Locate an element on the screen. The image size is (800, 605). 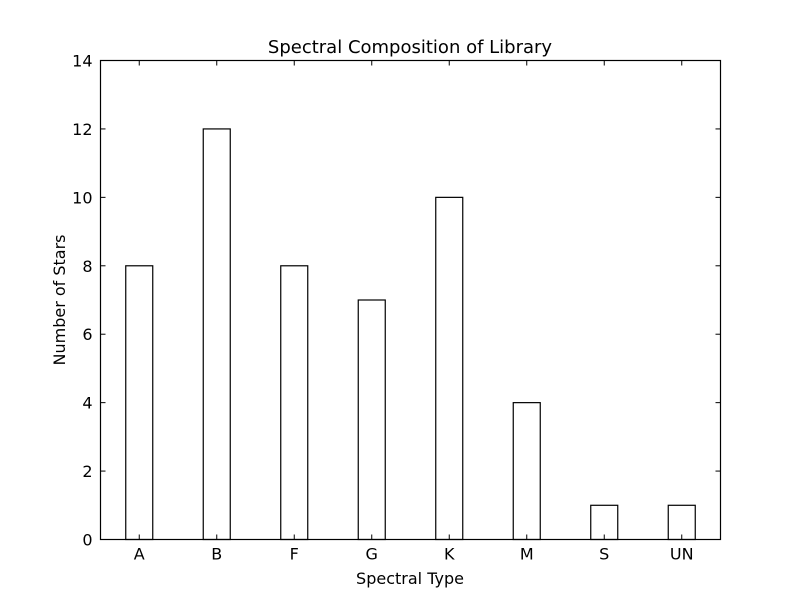
bar-k is located at coordinates (449, 368).